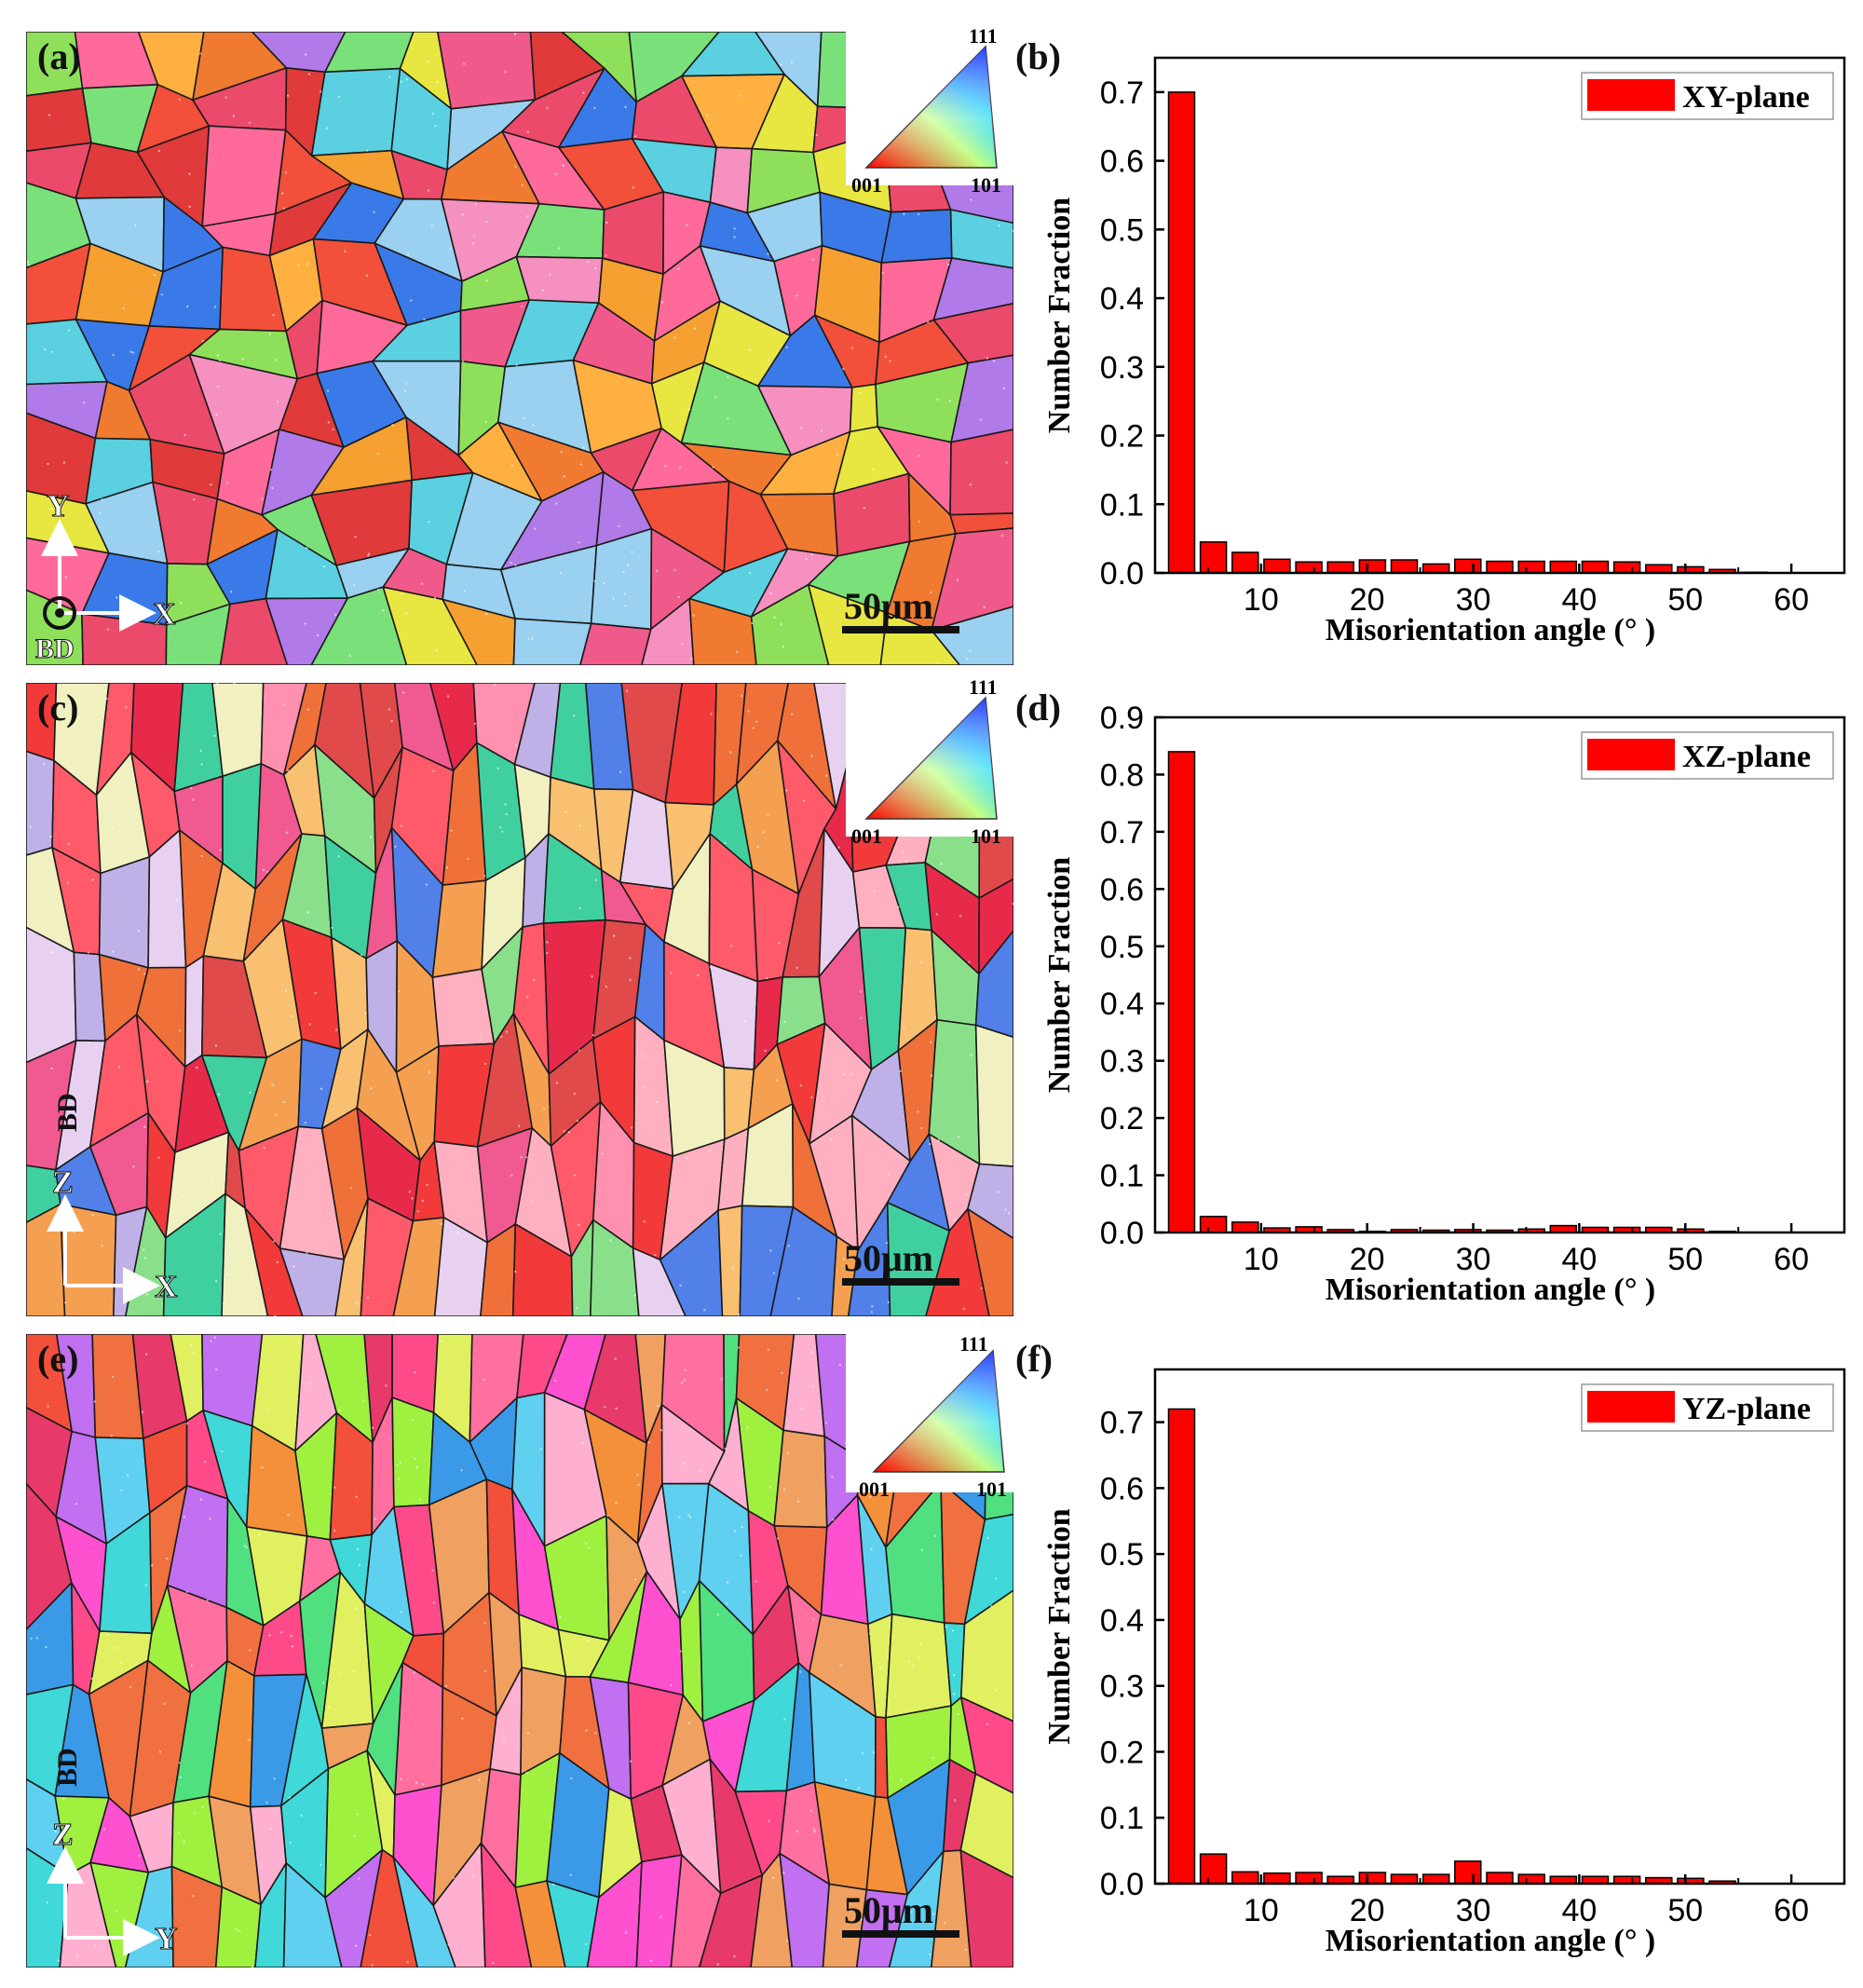  What do you see at coordinates (1122, 299) in the screenshot?
I see `y-tick-label: 0.4` at bounding box center [1122, 299].